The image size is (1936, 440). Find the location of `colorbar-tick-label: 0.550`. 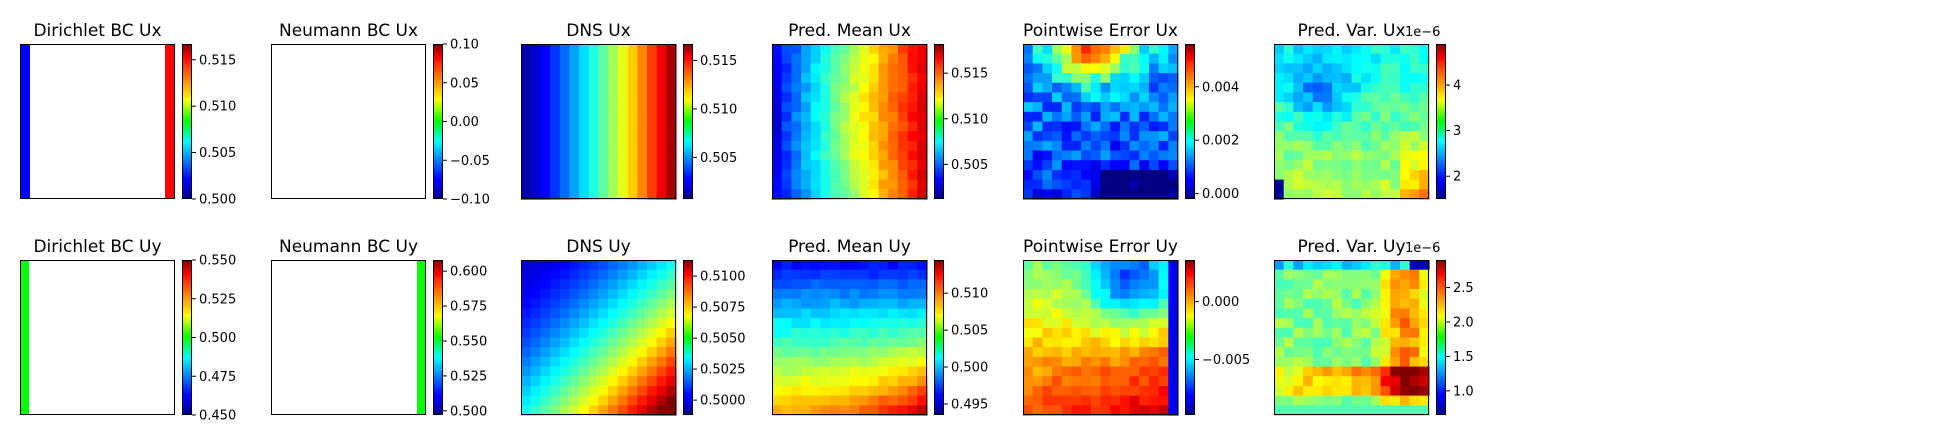

colorbar-tick-label: 0.550 is located at coordinates (217, 261).